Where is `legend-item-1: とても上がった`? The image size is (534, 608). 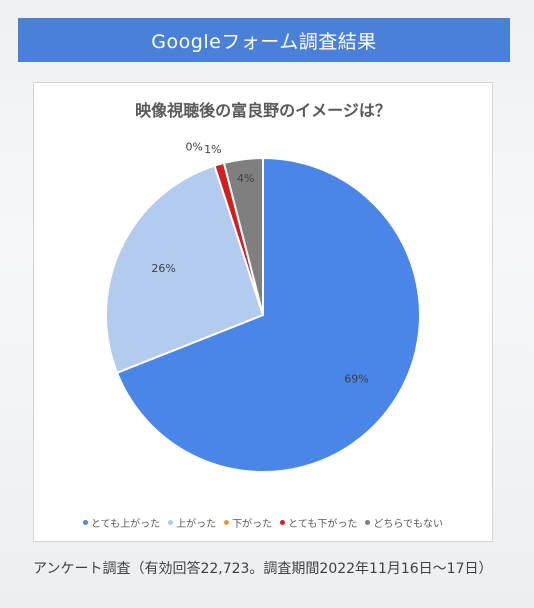
legend-item-1: とても上がった is located at coordinates (121, 522).